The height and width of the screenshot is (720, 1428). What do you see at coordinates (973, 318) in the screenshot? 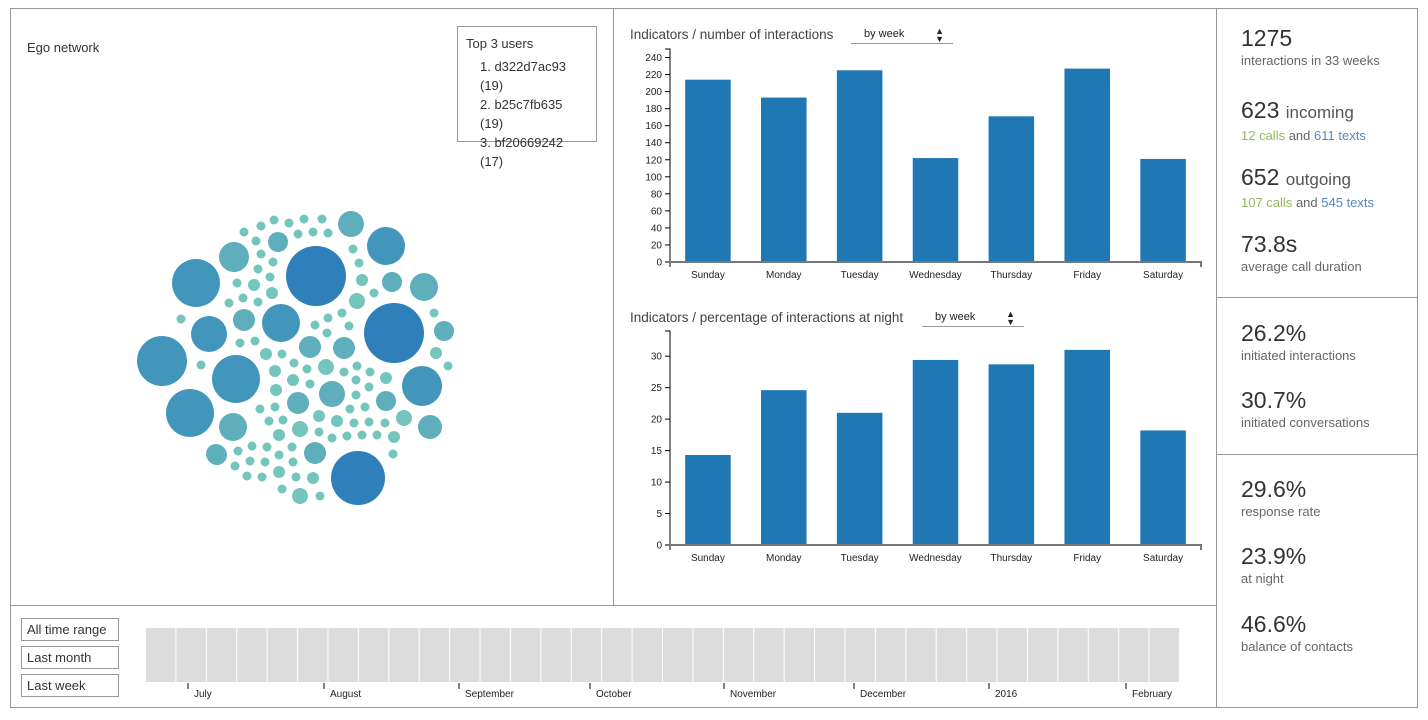
I see `night-period-select: by week ▲ ▼` at bounding box center [973, 318].